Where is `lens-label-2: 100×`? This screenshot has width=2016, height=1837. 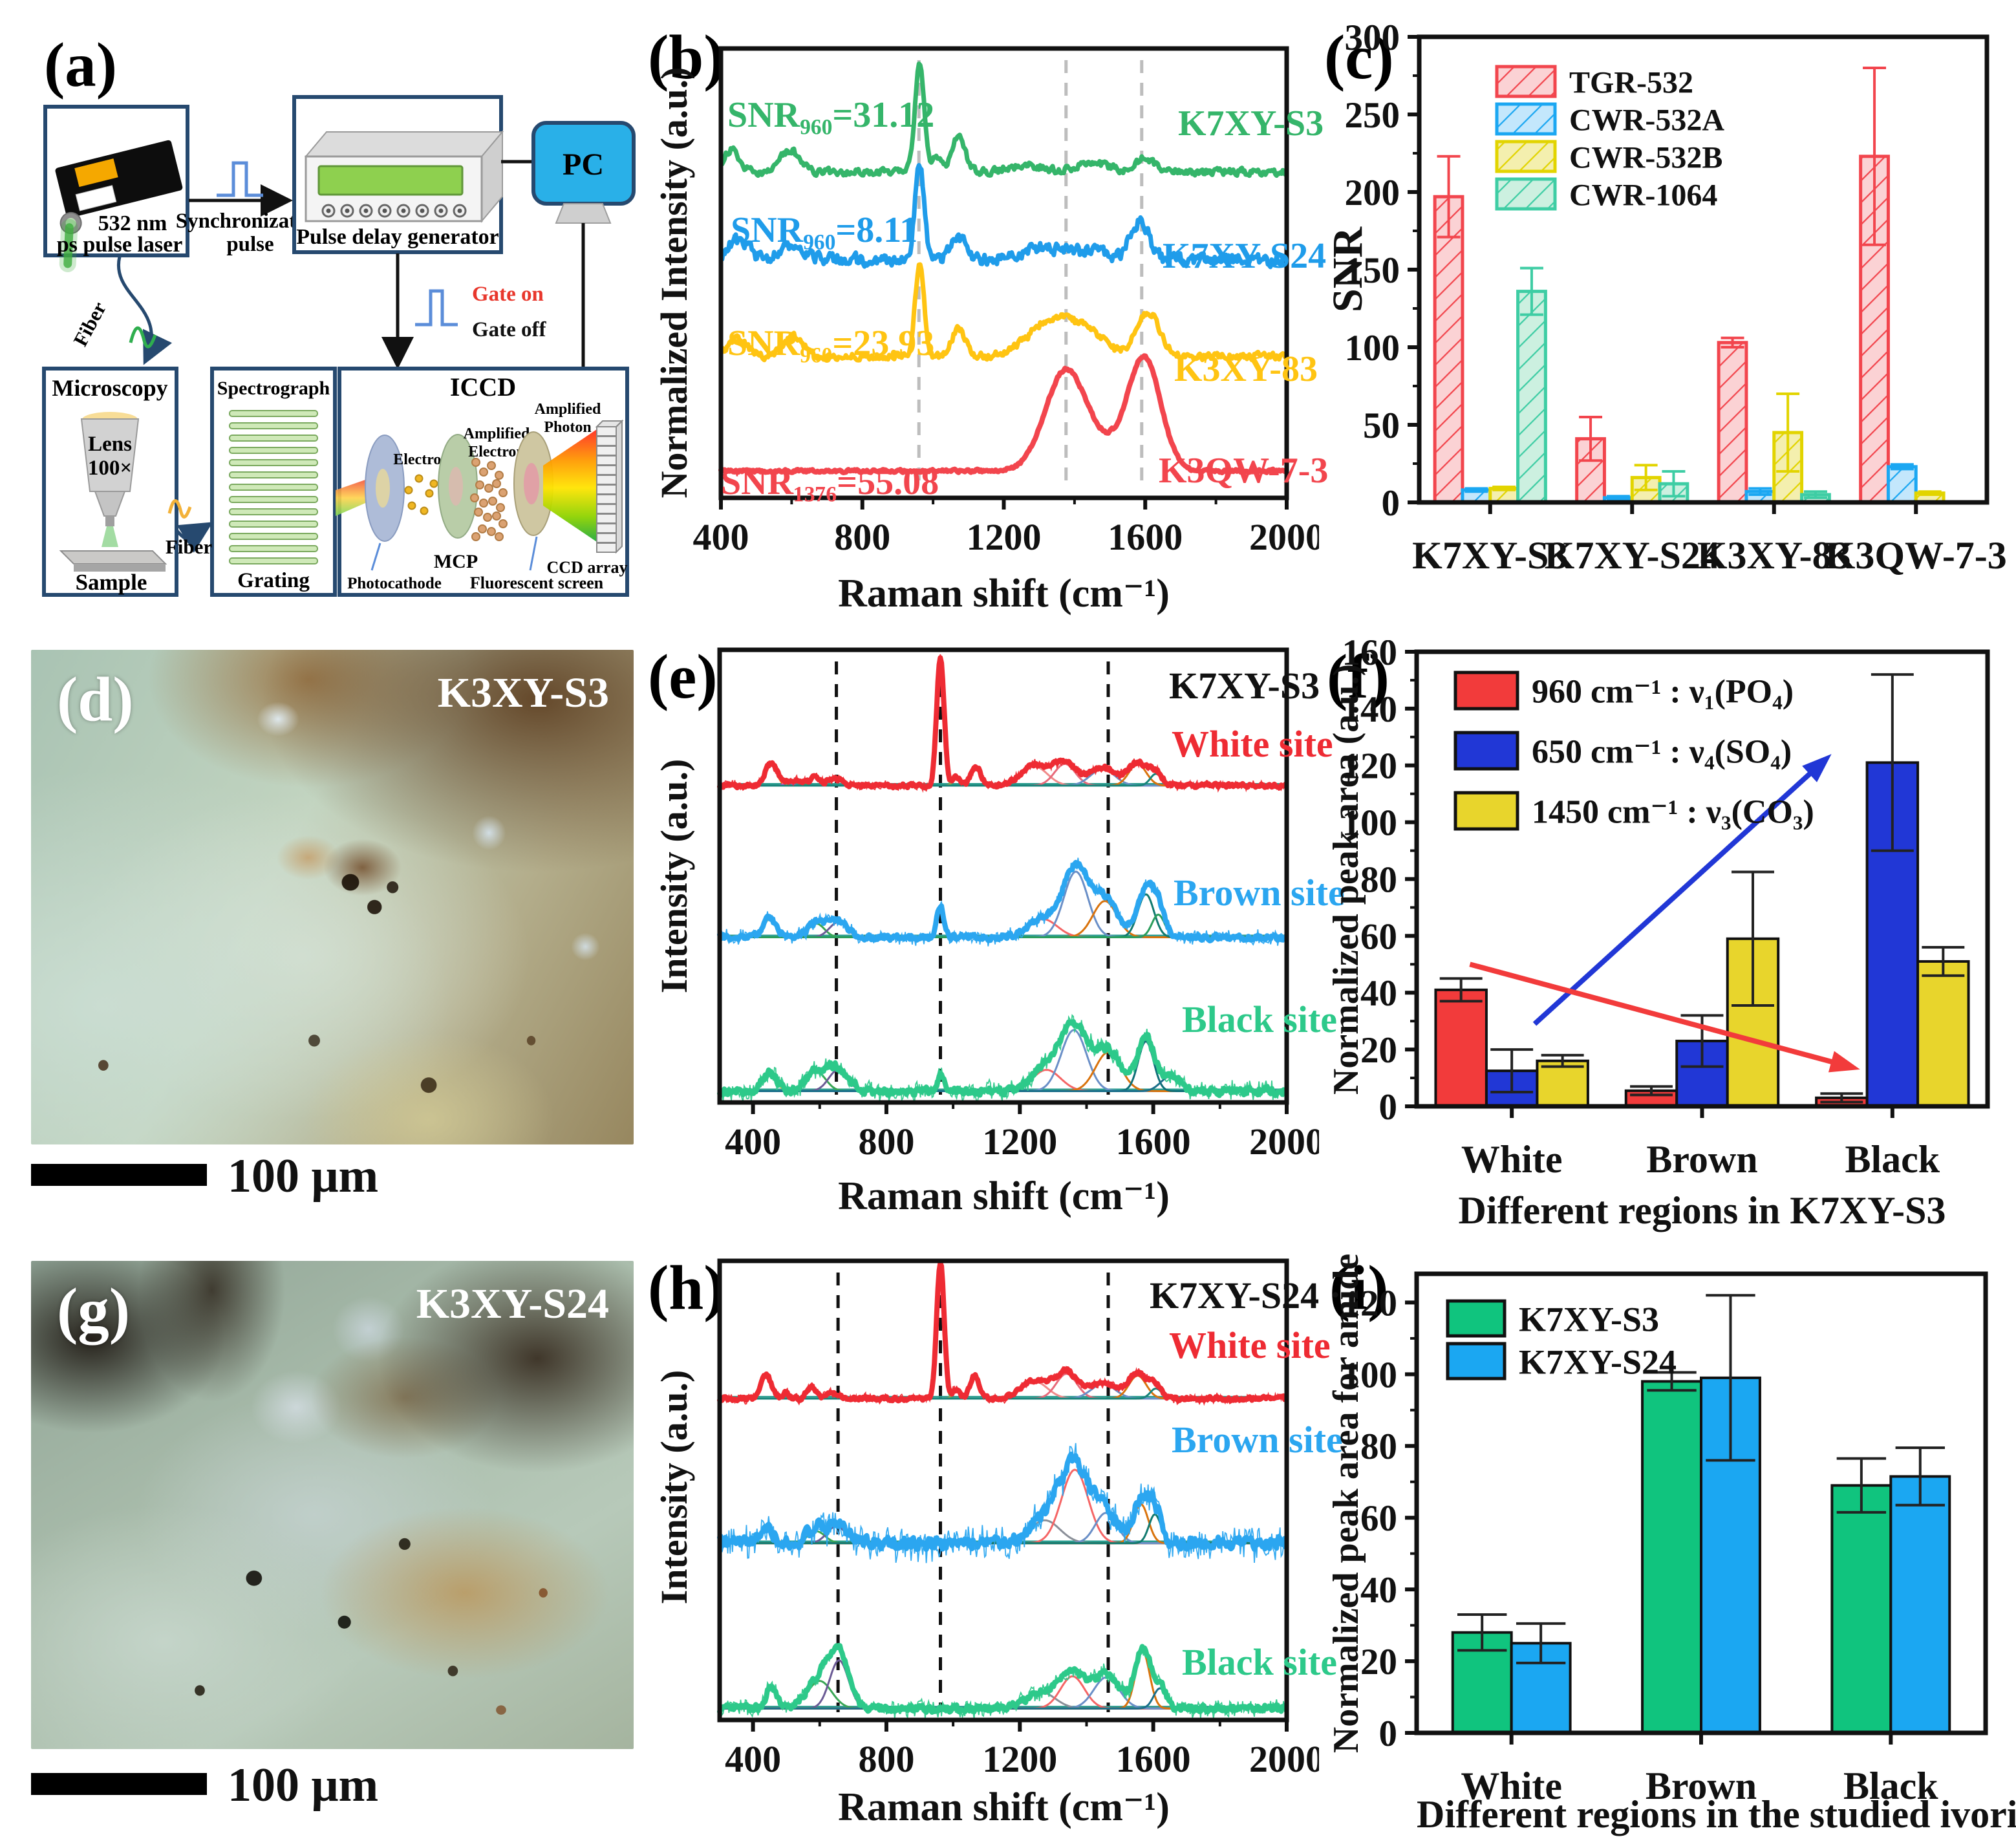 lens-label-2: 100× is located at coordinates (110, 468).